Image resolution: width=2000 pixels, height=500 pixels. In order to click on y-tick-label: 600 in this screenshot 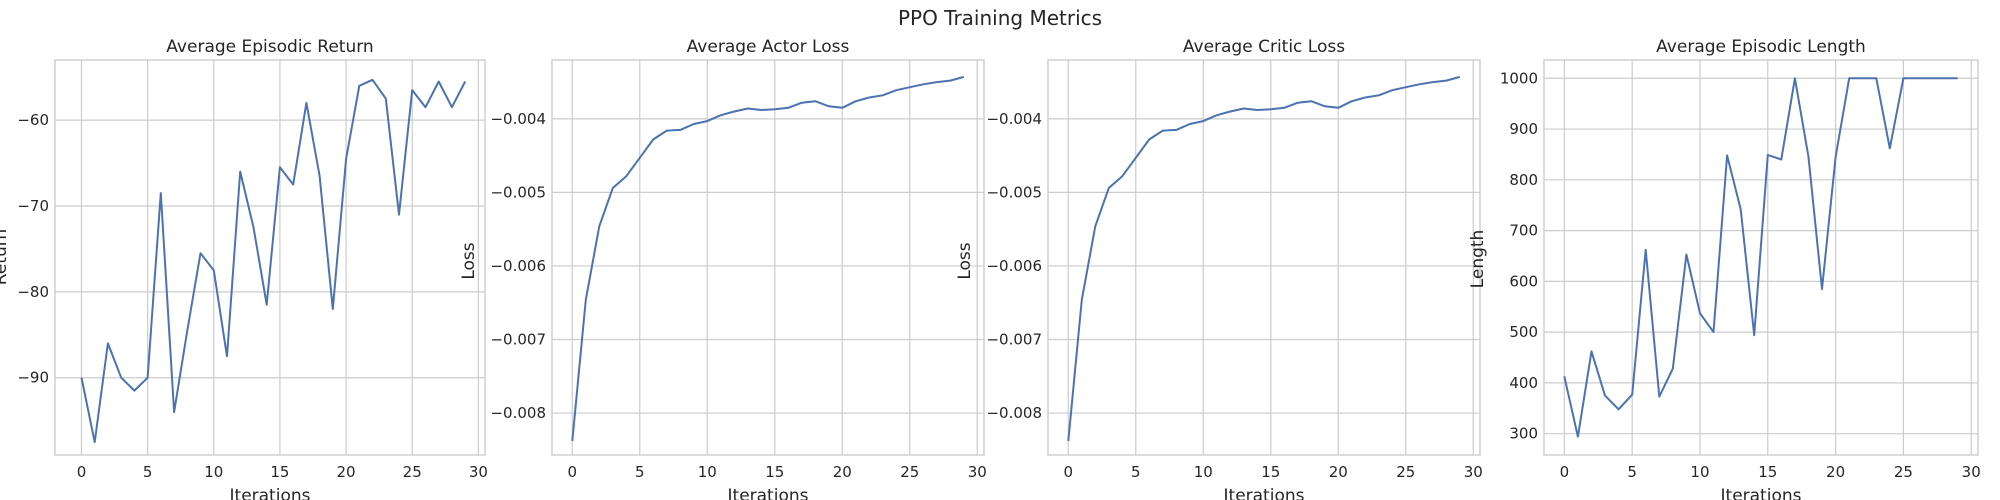, I will do `click(1523, 281)`.